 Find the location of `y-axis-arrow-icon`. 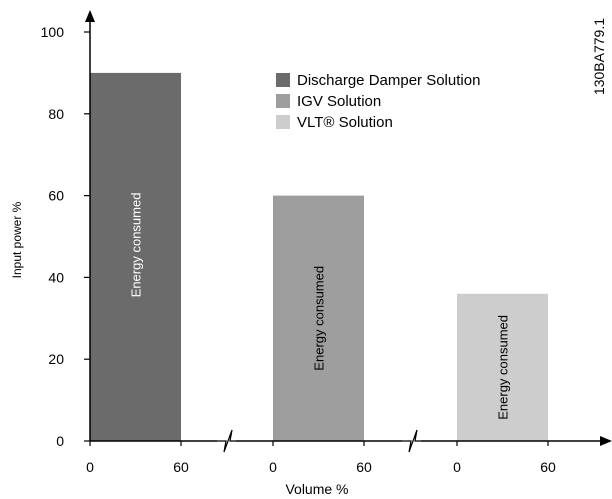

y-axis-arrow-icon is located at coordinates (90, 16).